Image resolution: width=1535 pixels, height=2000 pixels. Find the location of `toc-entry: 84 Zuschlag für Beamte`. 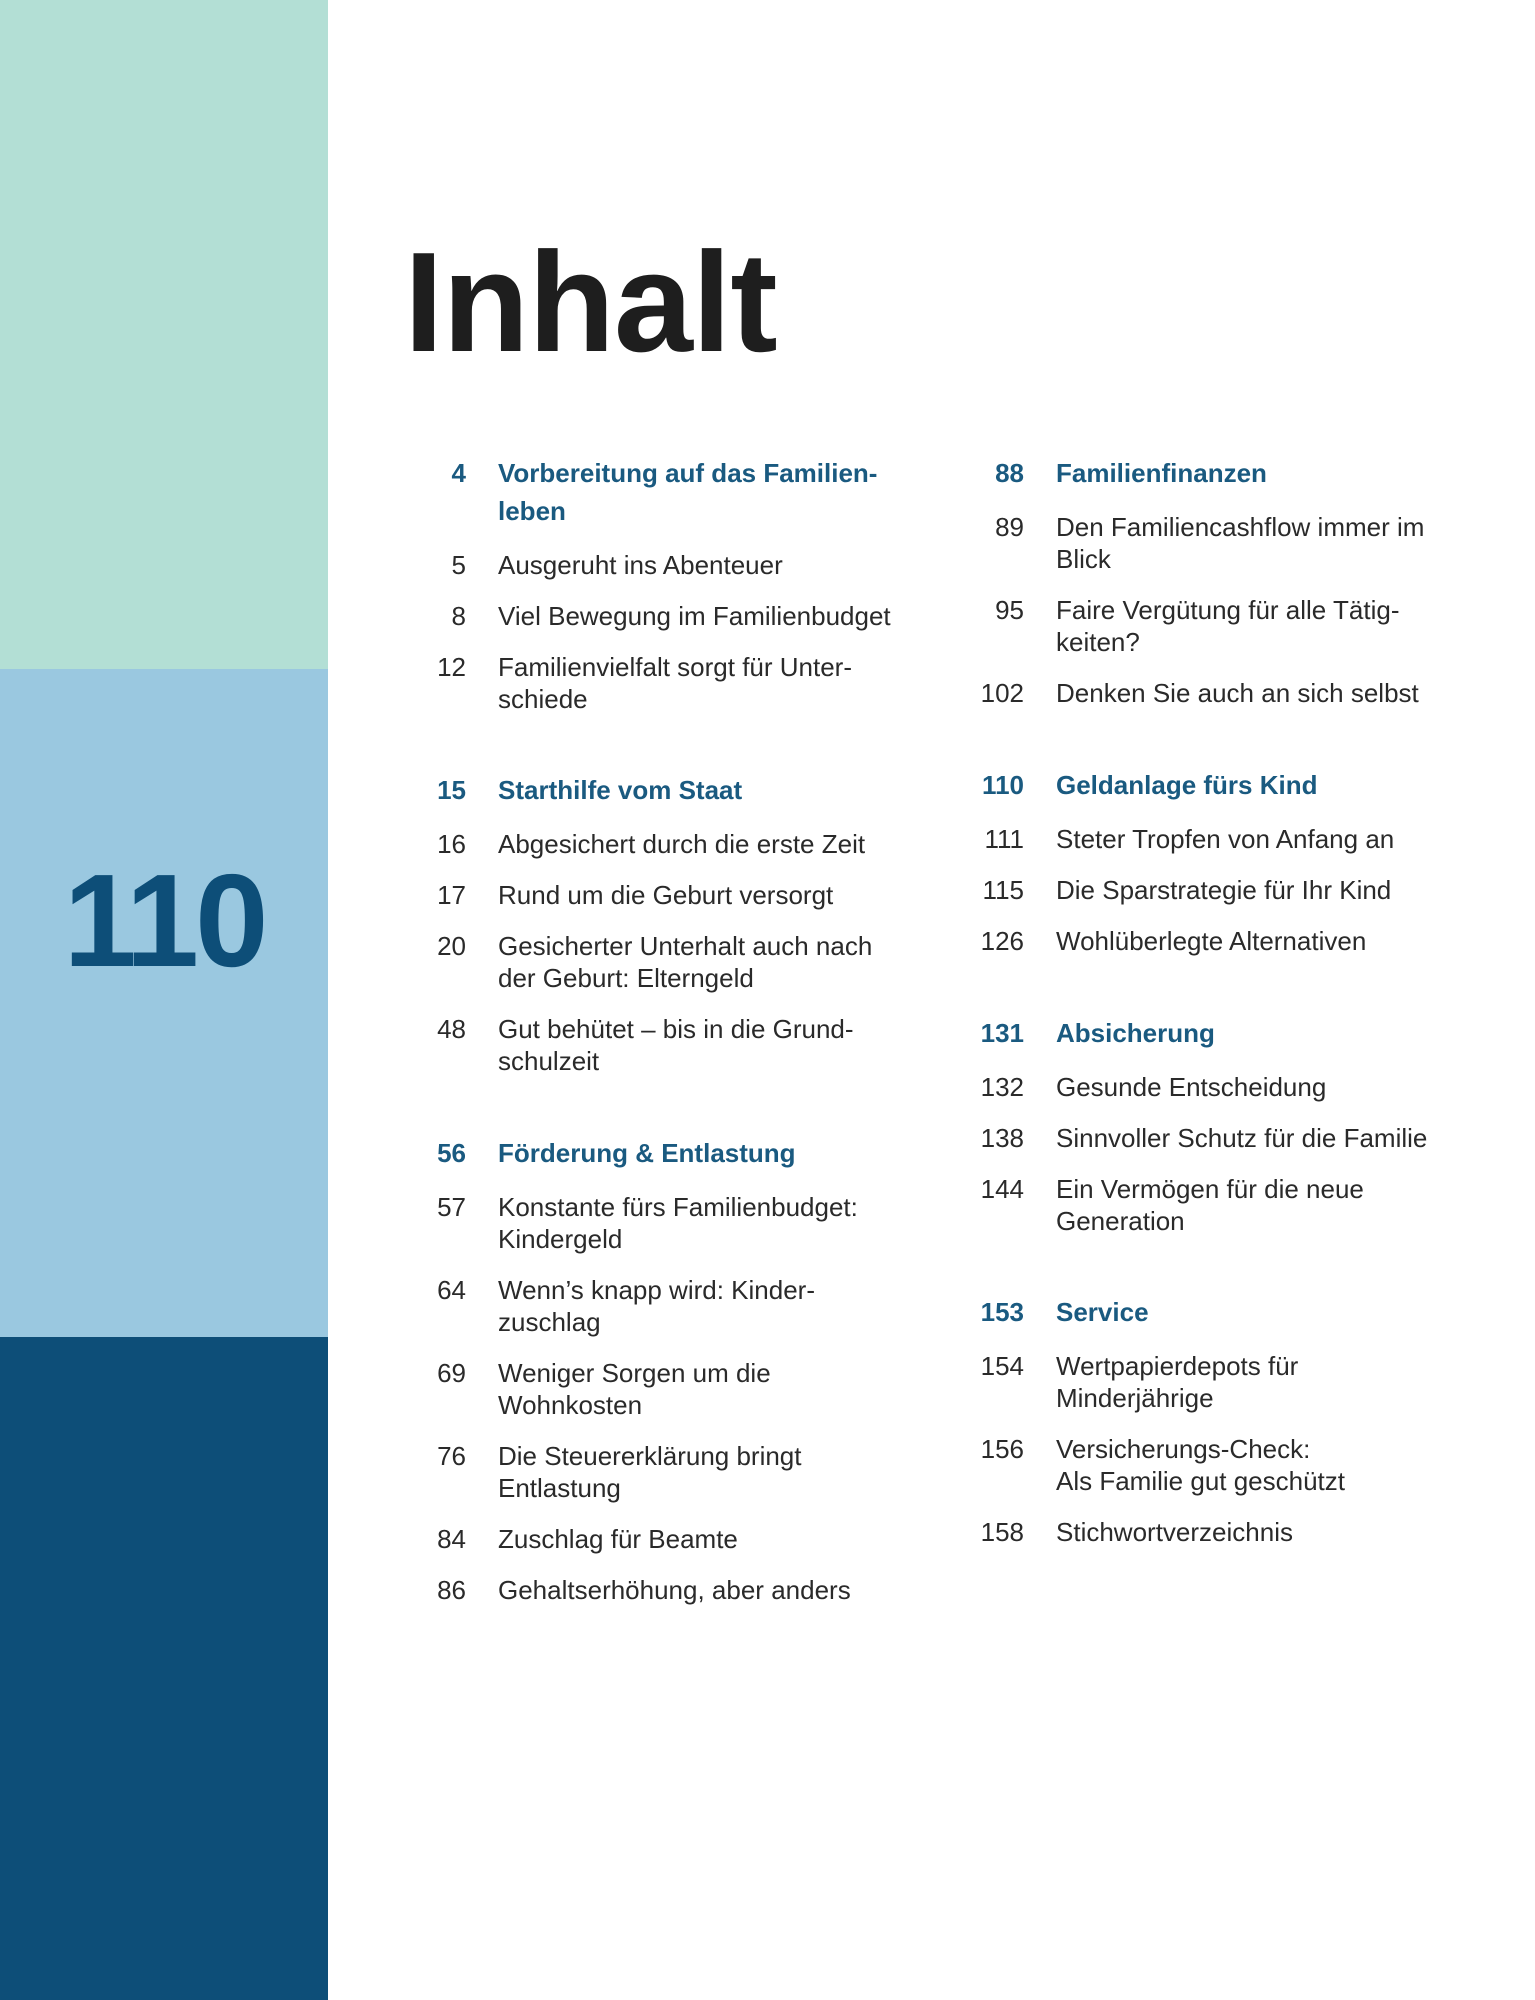

toc-entry: 84 Zuschlag für Beamte is located at coordinates (660, 1539).